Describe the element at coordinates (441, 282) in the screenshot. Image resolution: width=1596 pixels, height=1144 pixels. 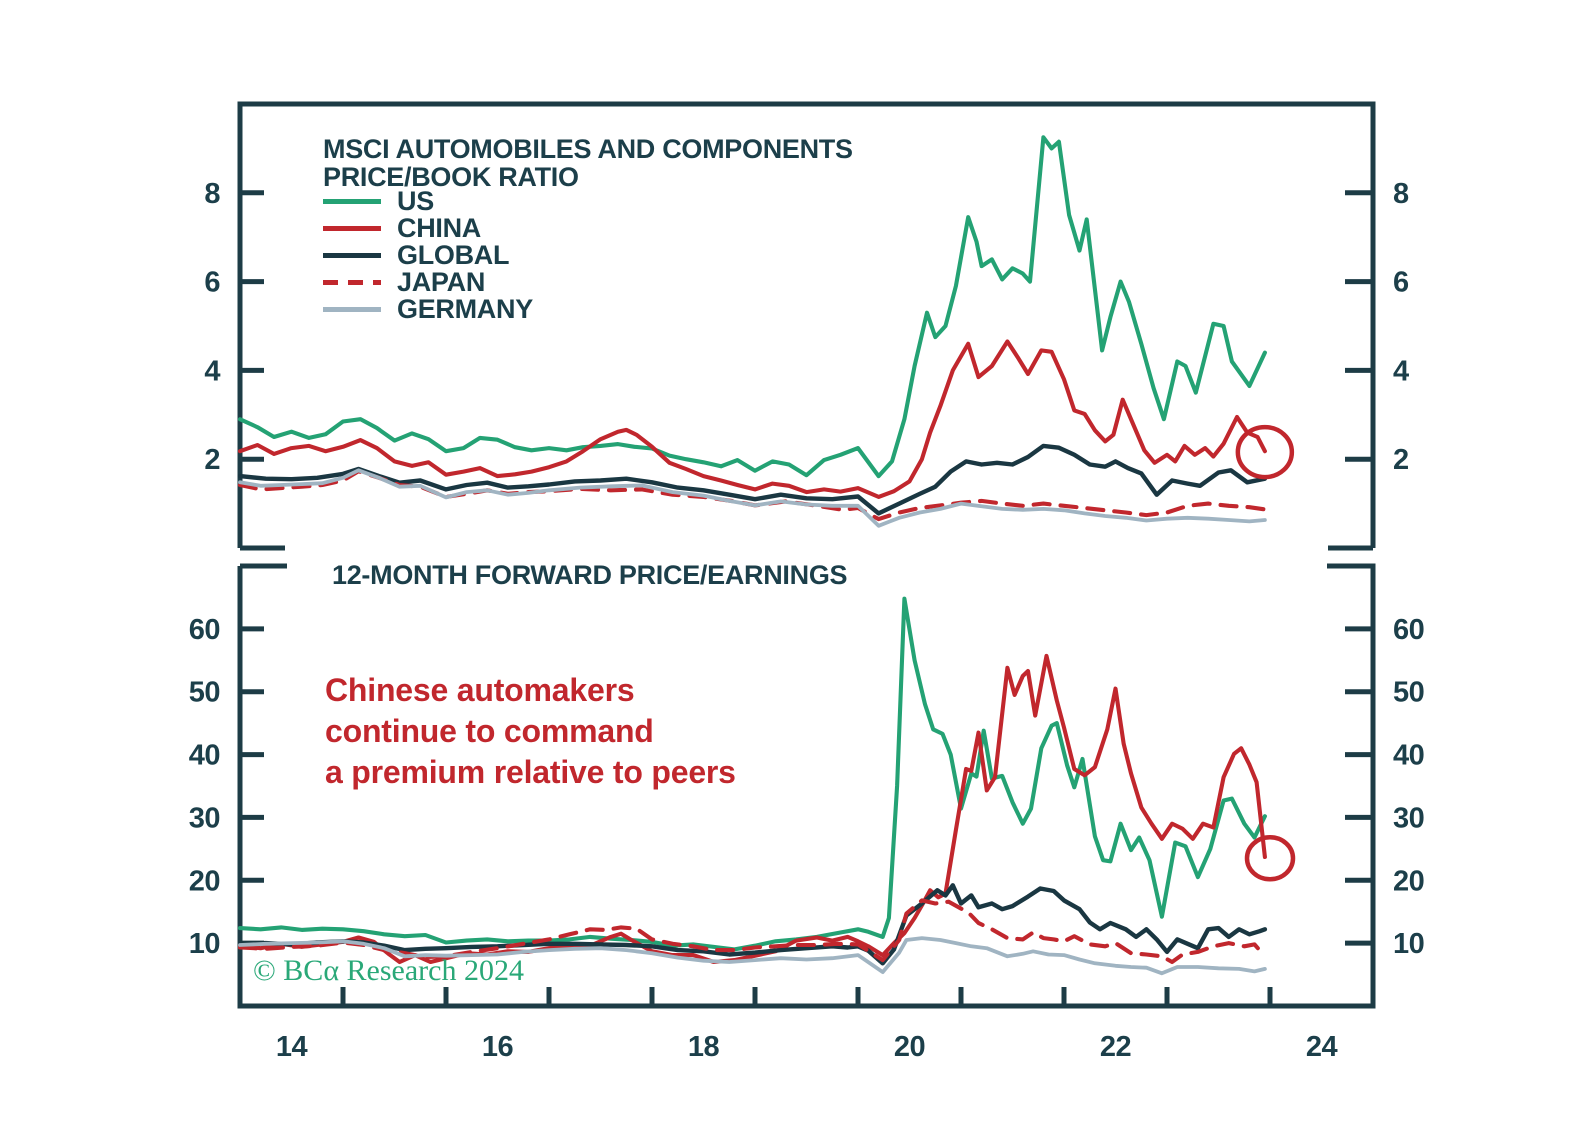
I see `legend-label-japan: JAPAN` at that location.